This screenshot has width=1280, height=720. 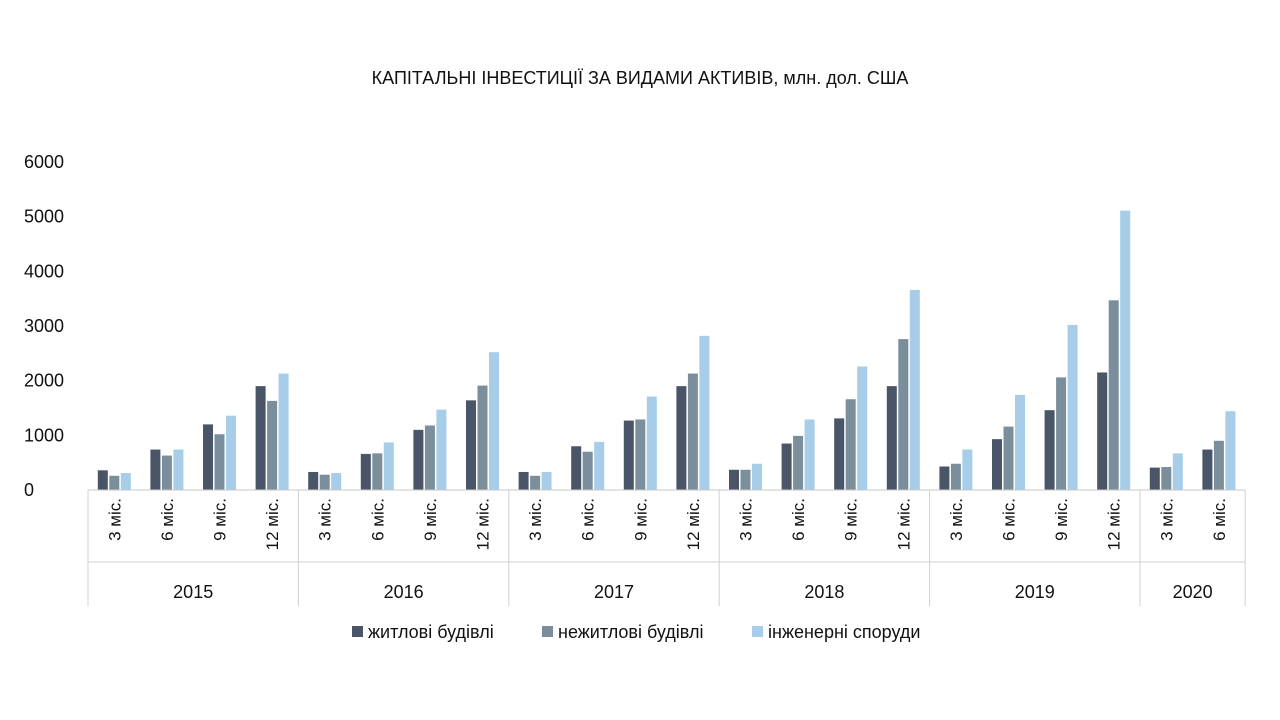 I want to click on legend-label: інженерні споруди, so click(x=844, y=632).